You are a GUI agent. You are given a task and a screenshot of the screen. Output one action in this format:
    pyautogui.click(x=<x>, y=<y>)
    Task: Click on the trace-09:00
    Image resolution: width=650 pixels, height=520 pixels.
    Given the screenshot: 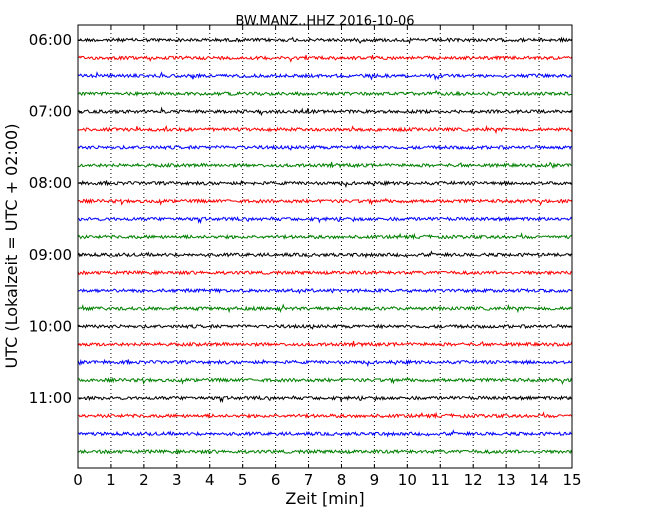 What is the action you would take?
    pyautogui.click(x=325, y=254)
    